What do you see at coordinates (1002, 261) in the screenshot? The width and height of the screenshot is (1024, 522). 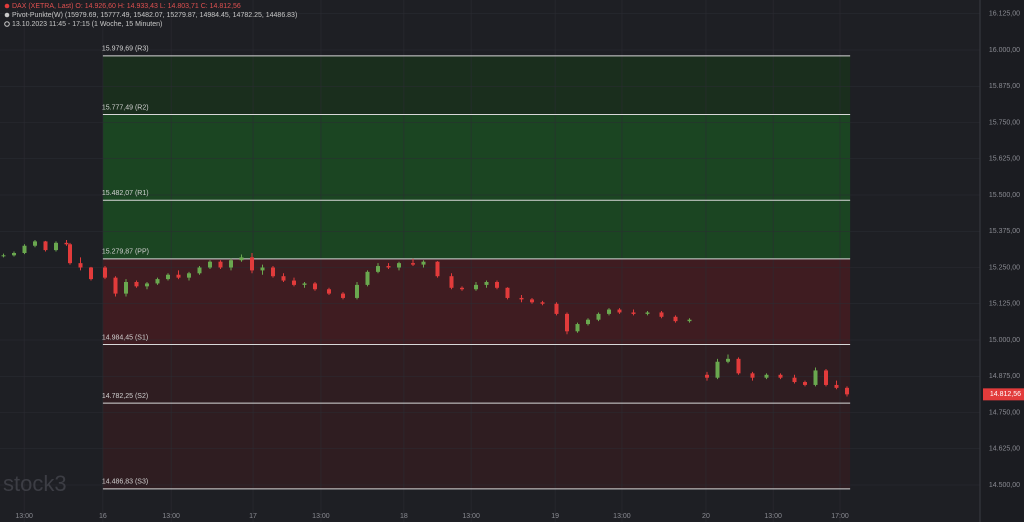 I see `y-axis-panel` at bounding box center [1002, 261].